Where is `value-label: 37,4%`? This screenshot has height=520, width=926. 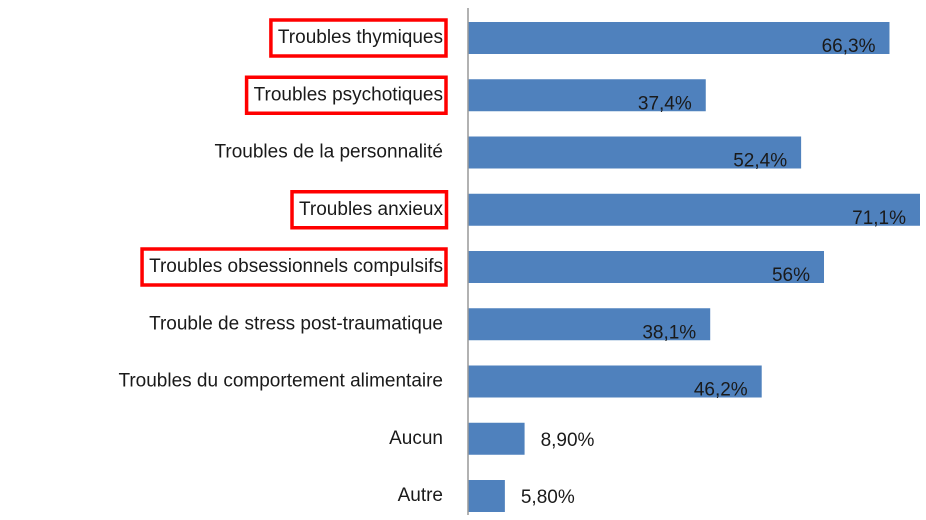
value-label: 37,4% is located at coordinates (665, 103).